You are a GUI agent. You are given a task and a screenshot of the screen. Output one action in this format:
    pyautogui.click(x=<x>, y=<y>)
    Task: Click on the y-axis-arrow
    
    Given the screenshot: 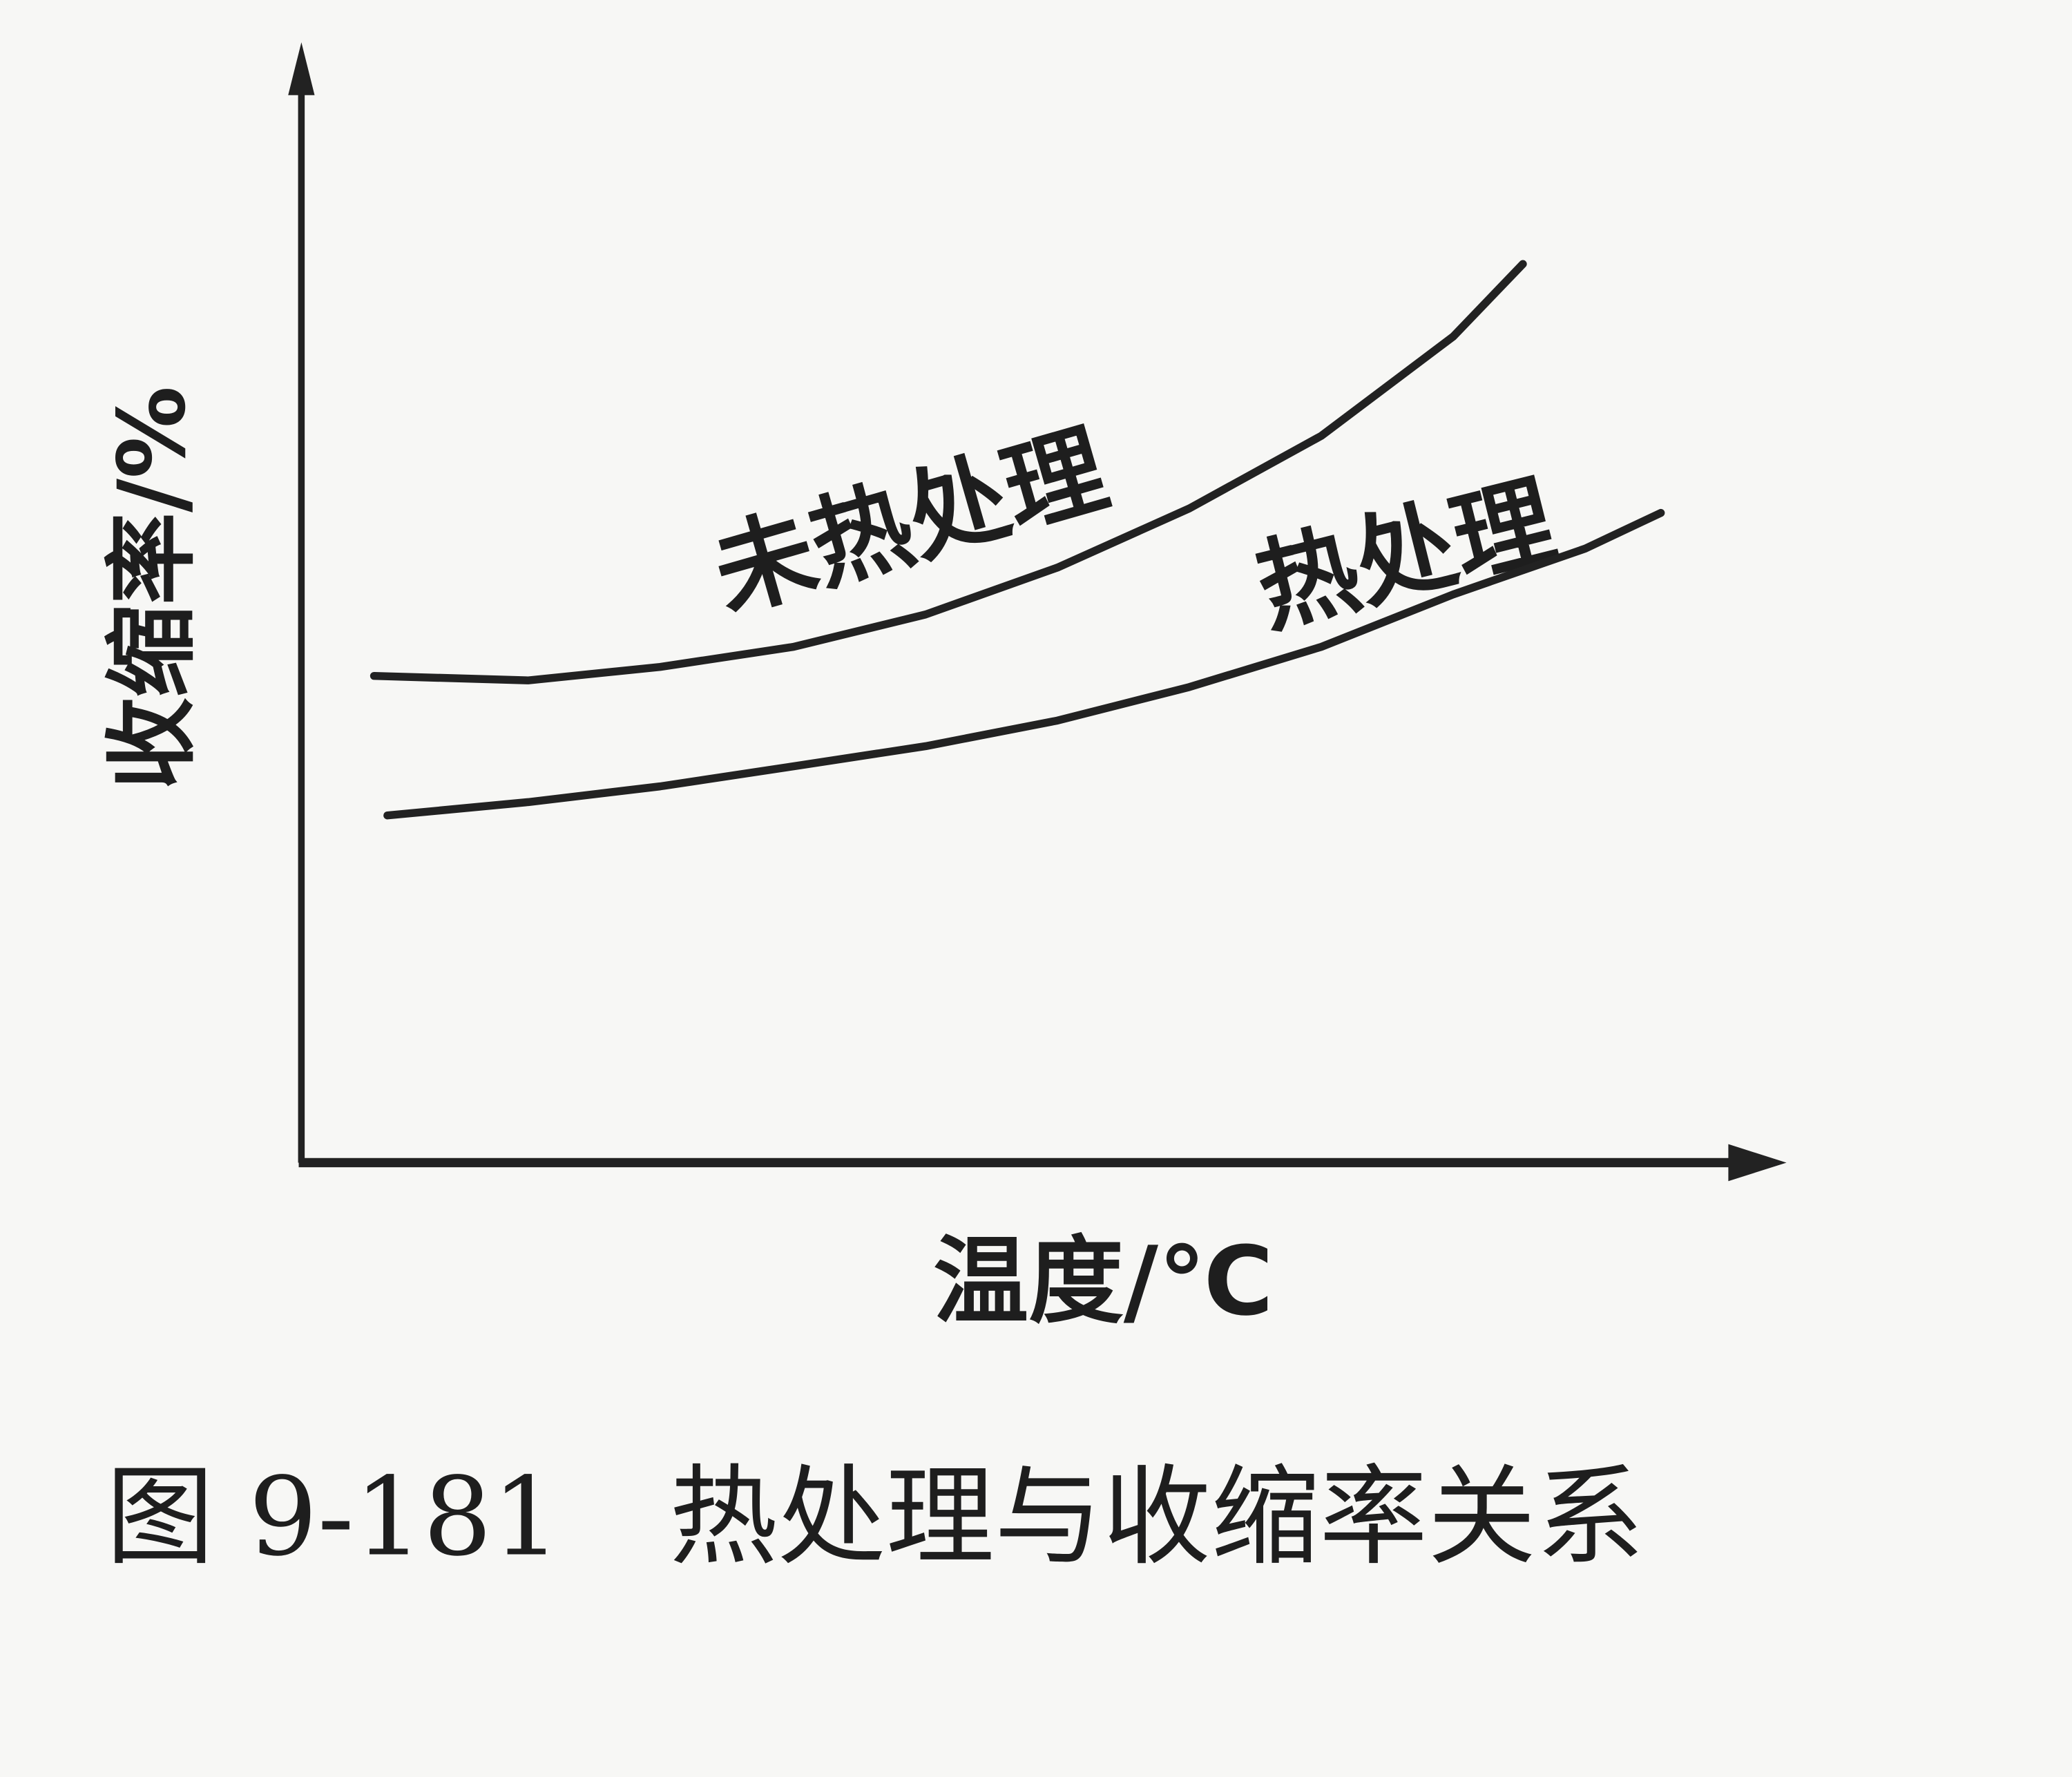 What is the action you would take?
    pyautogui.click(x=301, y=68)
    